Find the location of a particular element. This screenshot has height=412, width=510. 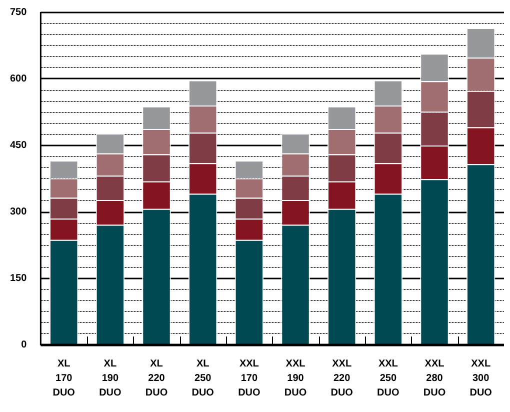

y-tick-label: 300 is located at coordinates (19, 212).